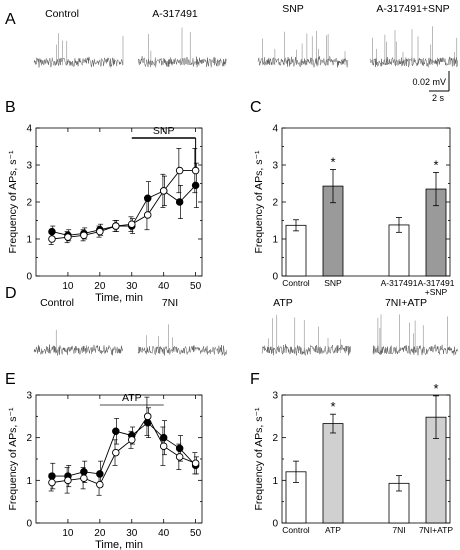 The width and height of the screenshot is (460, 550). What do you see at coordinates (90, 49) in the screenshot?
I see `trace-control-top-spikes` at bounding box center [90, 49].